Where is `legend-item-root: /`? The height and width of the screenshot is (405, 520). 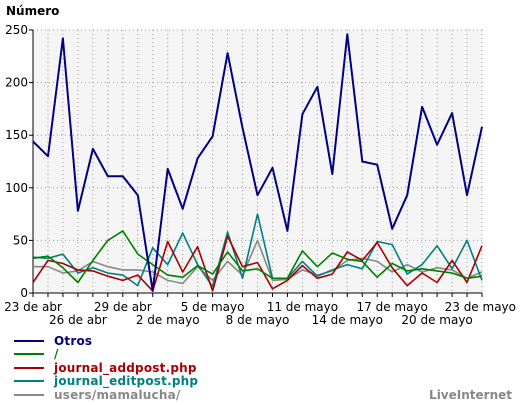
legend-item-root: / is located at coordinates (106, 354).